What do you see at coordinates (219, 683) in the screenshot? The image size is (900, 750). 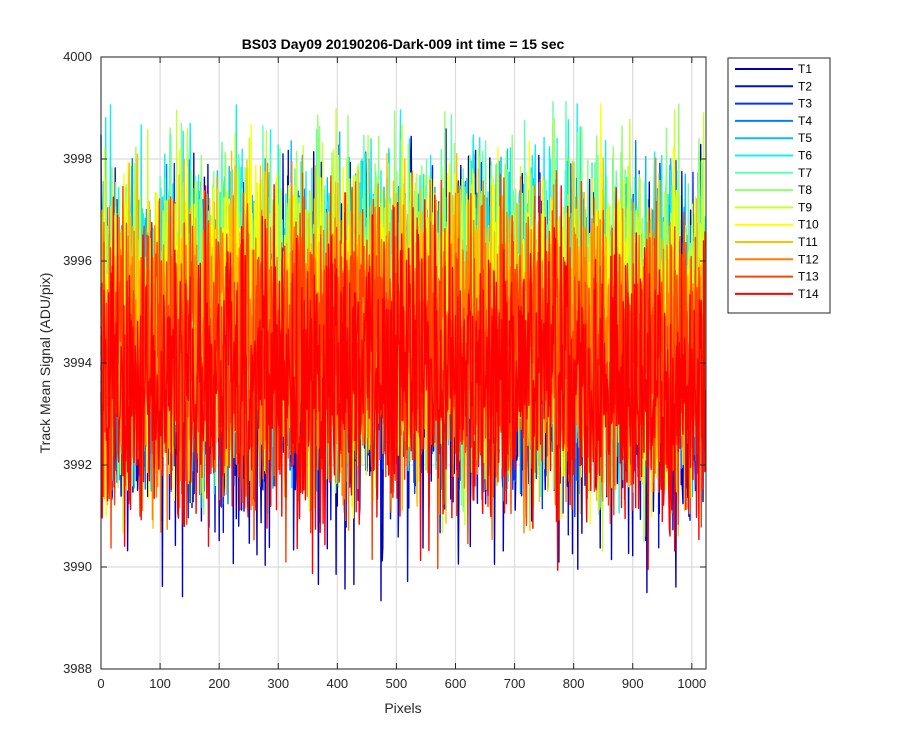 I see `x-tick-label: 200` at bounding box center [219, 683].